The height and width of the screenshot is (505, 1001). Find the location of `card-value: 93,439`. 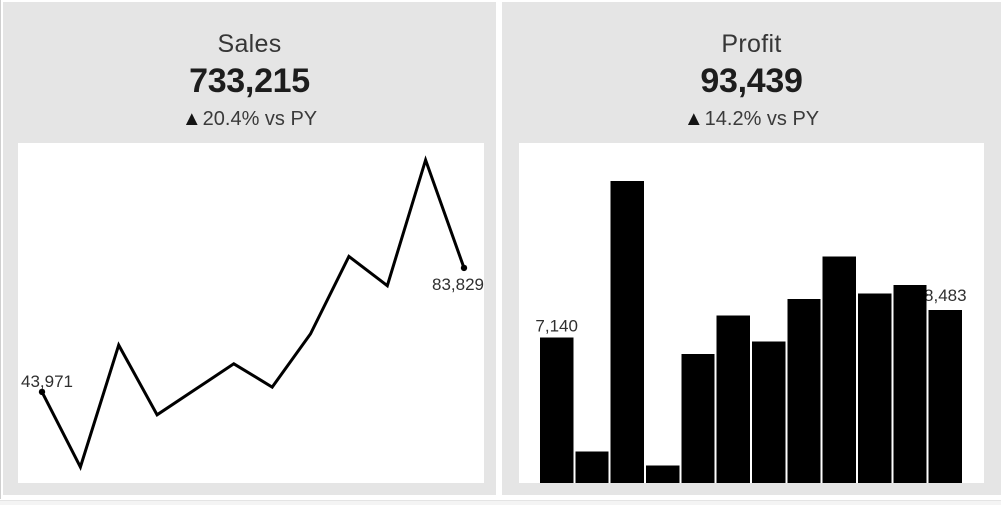

card-value: 93,439 is located at coordinates (751, 81).